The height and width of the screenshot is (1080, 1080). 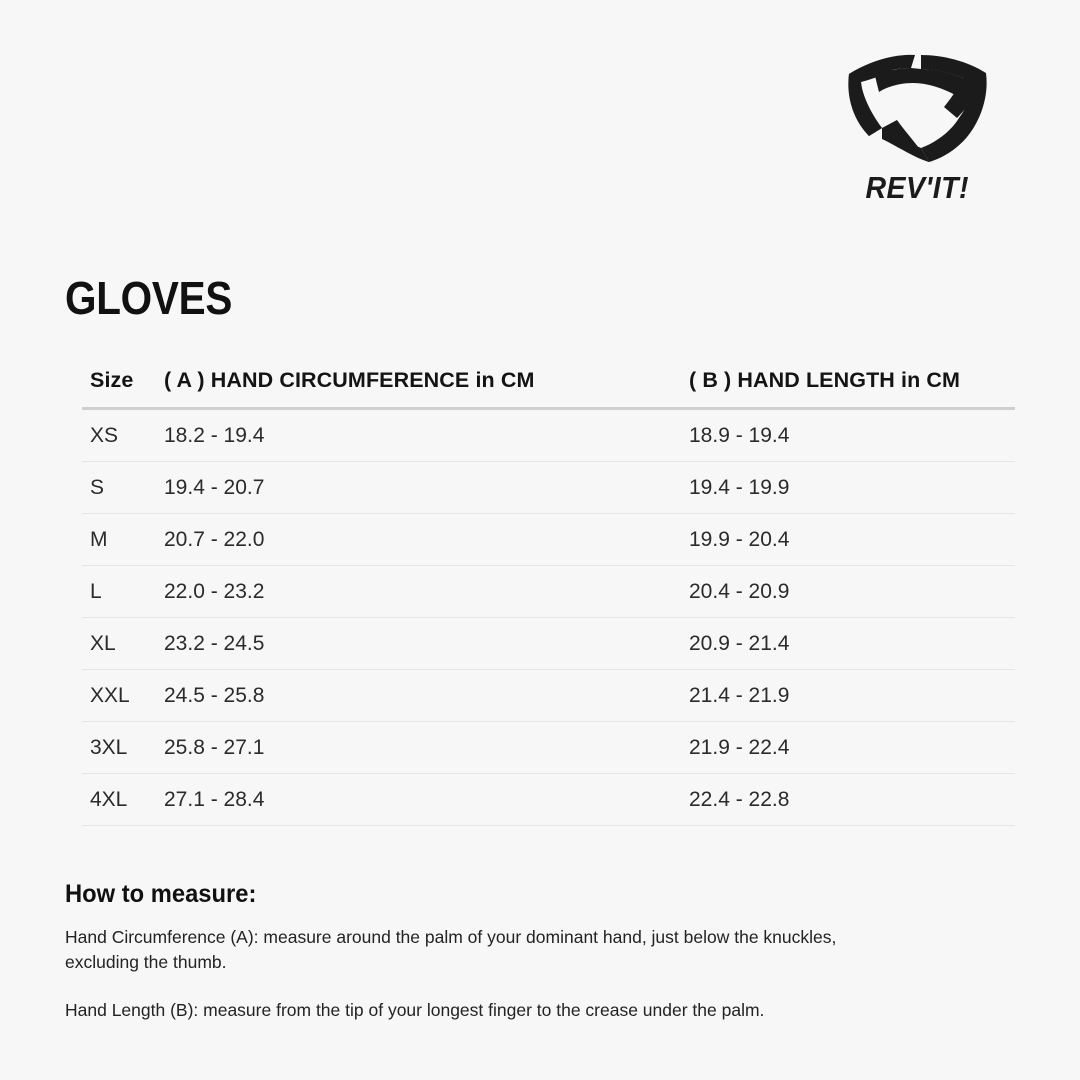 I want to click on table-row: S 19.4 - 20.7 19.4 - 19.9, so click(x=548, y=487).